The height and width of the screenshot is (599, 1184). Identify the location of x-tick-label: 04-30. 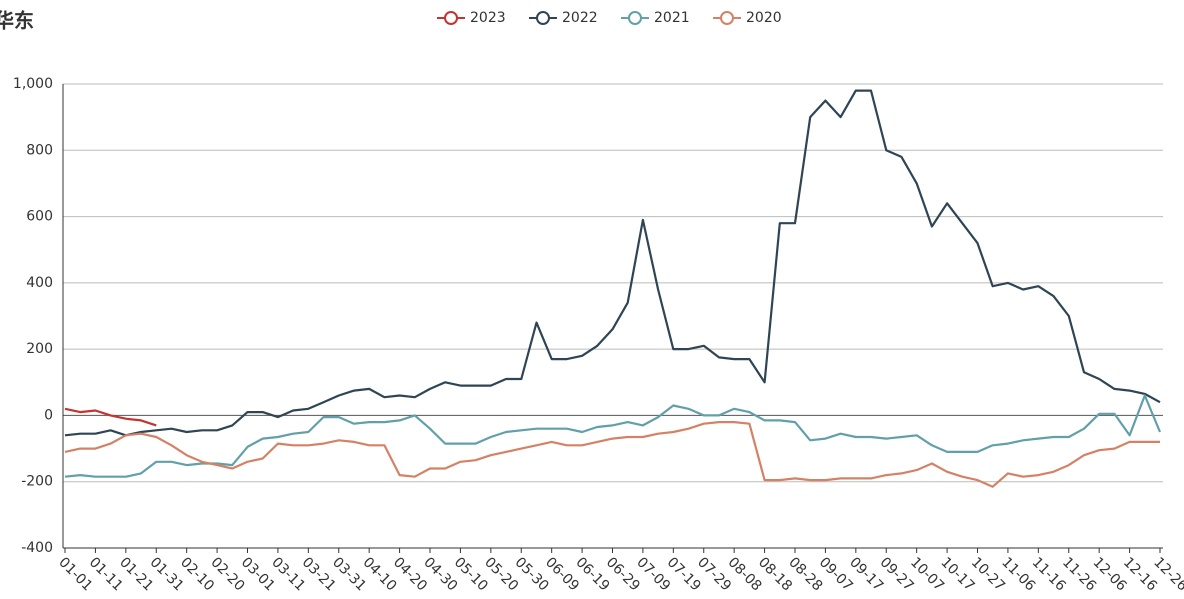
(440, 574).